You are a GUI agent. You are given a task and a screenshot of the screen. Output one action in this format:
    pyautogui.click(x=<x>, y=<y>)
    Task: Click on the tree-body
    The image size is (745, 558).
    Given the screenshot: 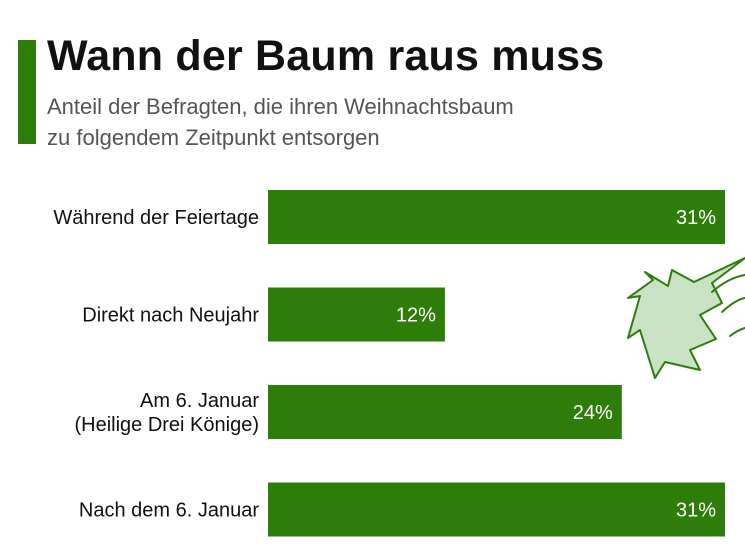 What is the action you would take?
    pyautogui.click(x=686, y=318)
    